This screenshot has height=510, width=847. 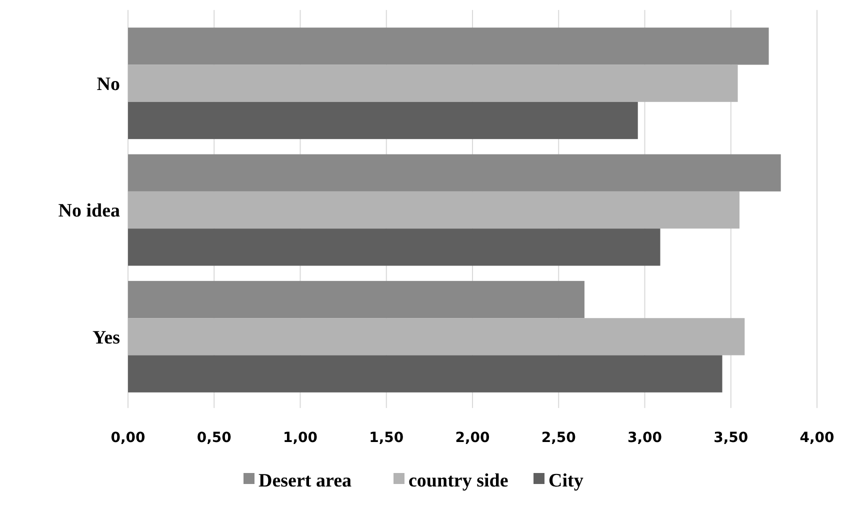 What do you see at coordinates (106, 337) in the screenshot?
I see `y-tick-label: Yes` at bounding box center [106, 337].